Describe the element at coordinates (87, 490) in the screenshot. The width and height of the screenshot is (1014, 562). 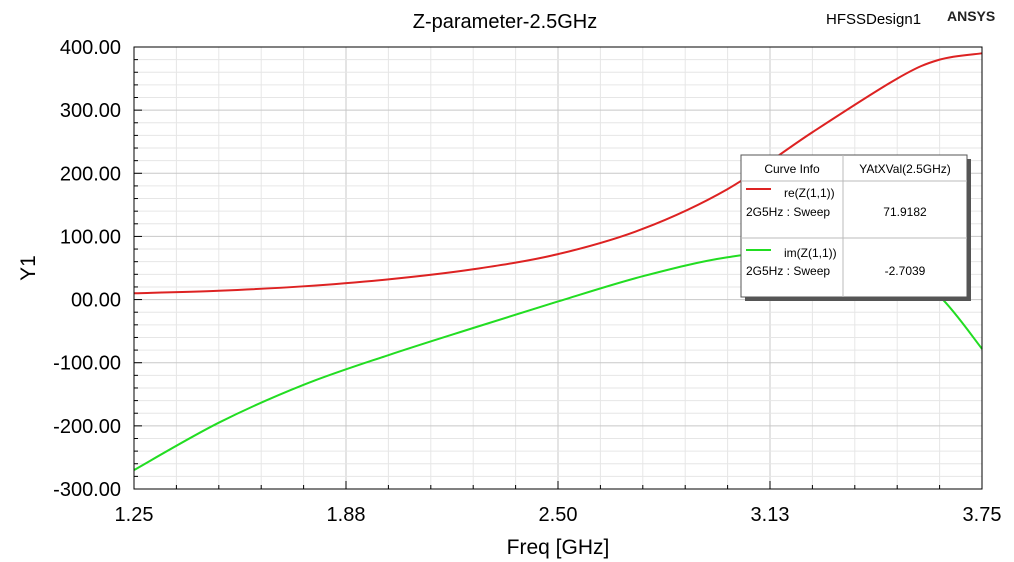
I see `y-tick-label: -300.00` at that location.